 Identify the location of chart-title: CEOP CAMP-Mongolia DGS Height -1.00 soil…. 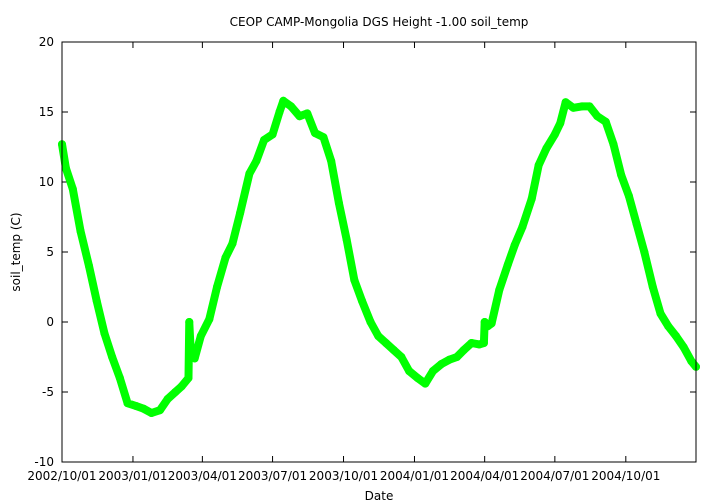
(379, 22).